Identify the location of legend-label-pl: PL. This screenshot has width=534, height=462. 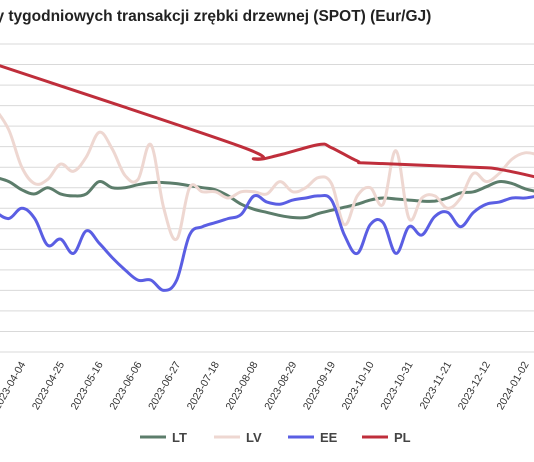
(402, 437).